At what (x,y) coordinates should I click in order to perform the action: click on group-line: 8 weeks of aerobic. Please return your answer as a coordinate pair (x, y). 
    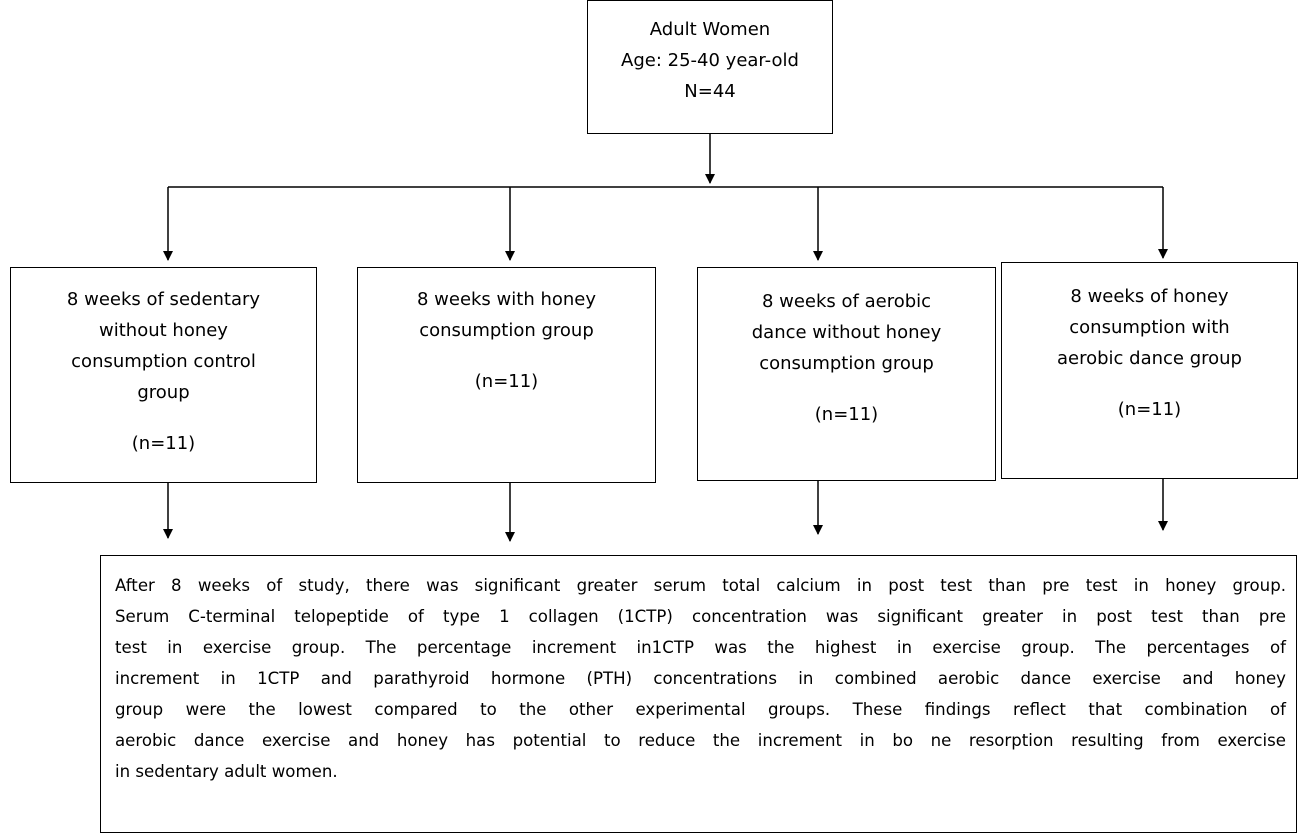
    Looking at the image, I should click on (846, 301).